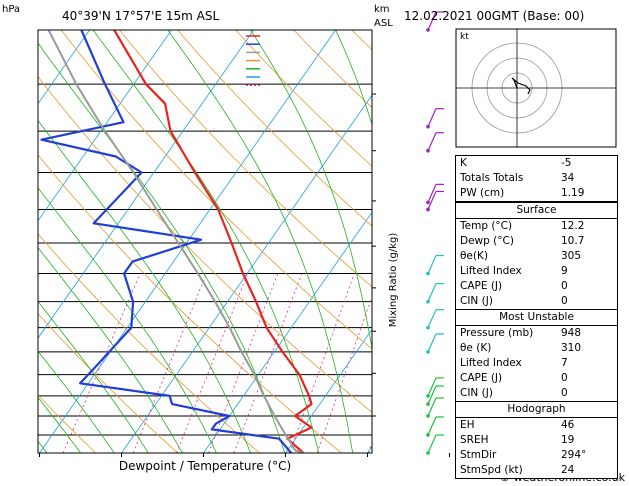 This screenshot has height=486, width=629. I want to click on stat-label: Temp (°C), so click(486, 226).